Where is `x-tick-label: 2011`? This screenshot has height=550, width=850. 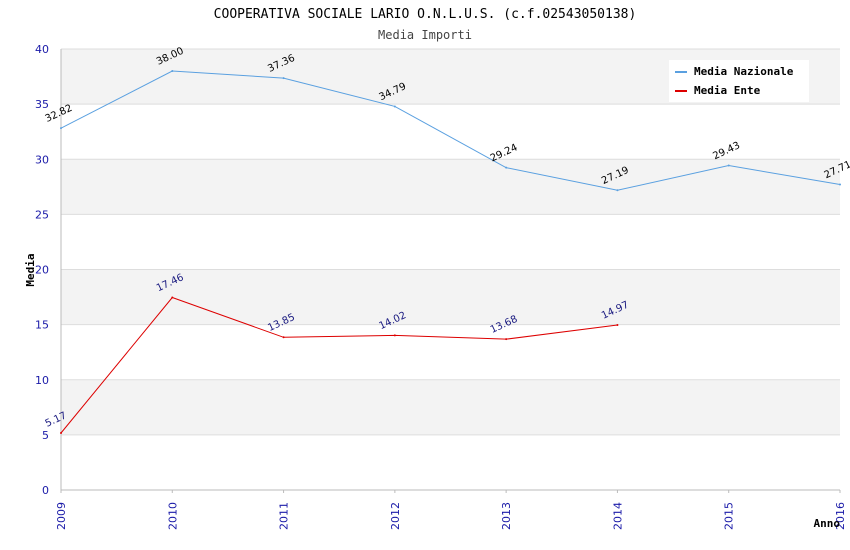 x-tick-label: 2011 is located at coordinates (284, 516).